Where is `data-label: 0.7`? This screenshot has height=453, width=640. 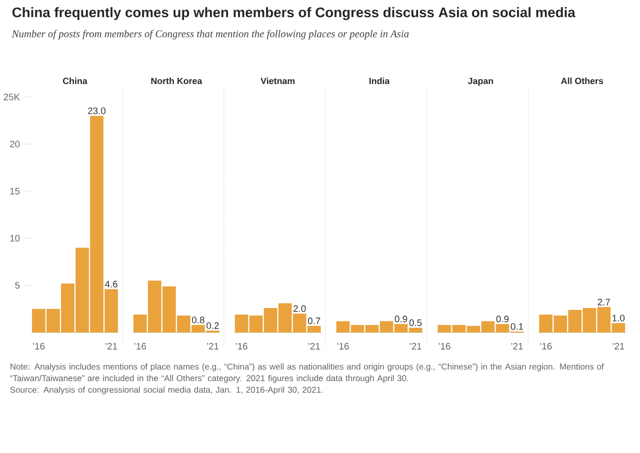 data-label: 0.7 is located at coordinates (314, 320).